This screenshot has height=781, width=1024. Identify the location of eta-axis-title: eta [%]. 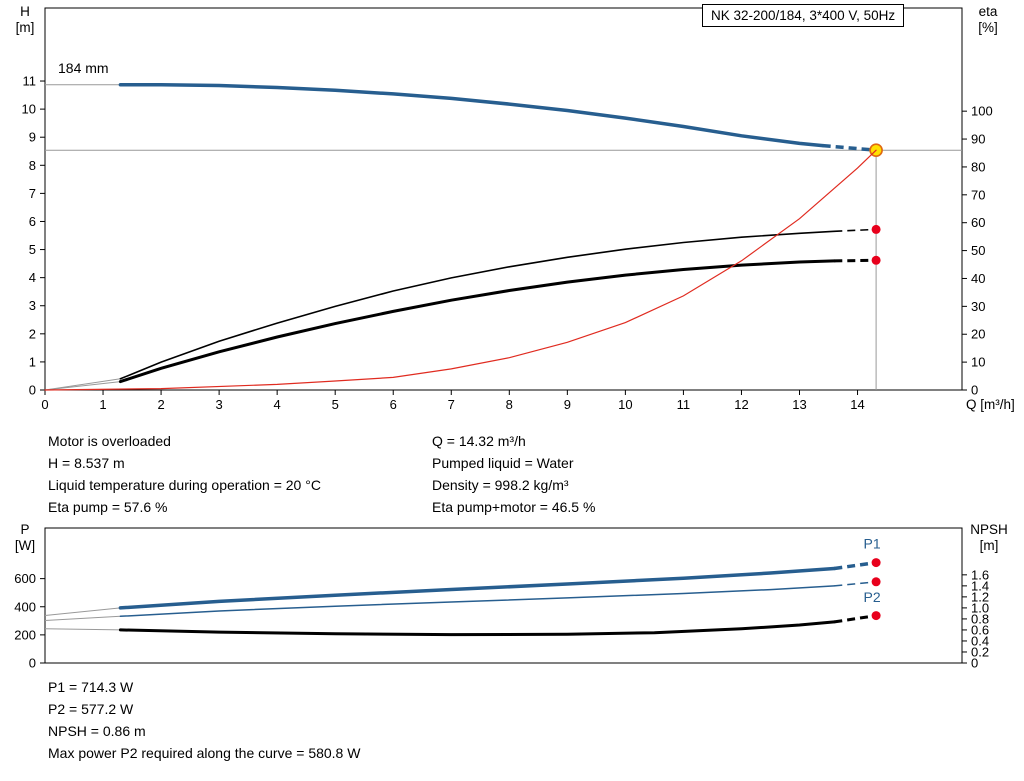
(988, 20).